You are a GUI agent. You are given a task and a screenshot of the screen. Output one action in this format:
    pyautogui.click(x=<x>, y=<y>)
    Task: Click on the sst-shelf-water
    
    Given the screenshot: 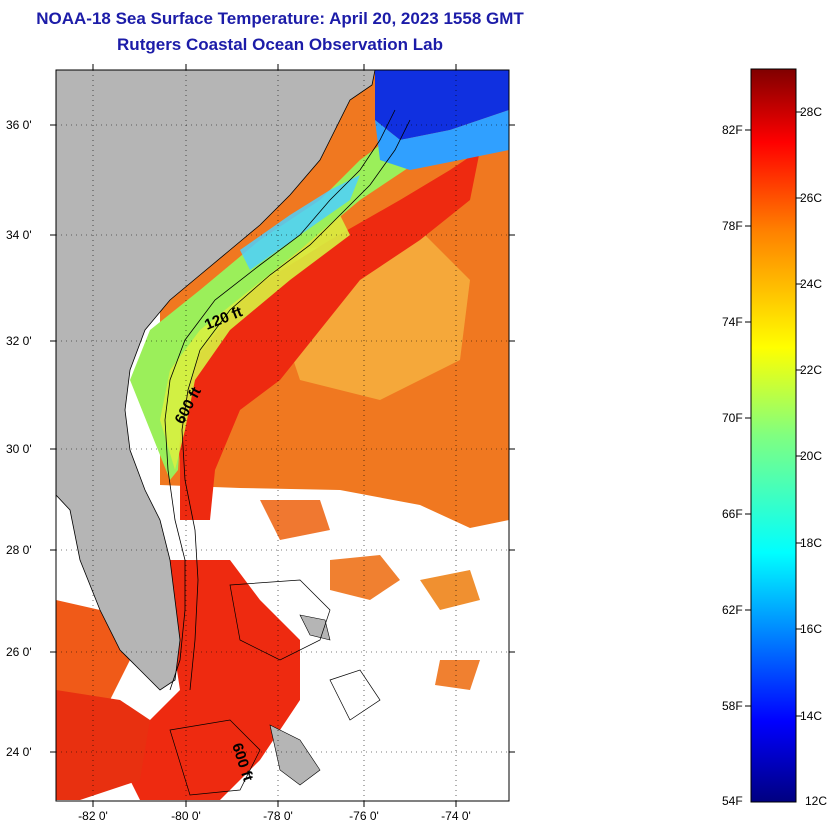 What is the action you would take?
    pyautogui.click(x=275, y=305)
    